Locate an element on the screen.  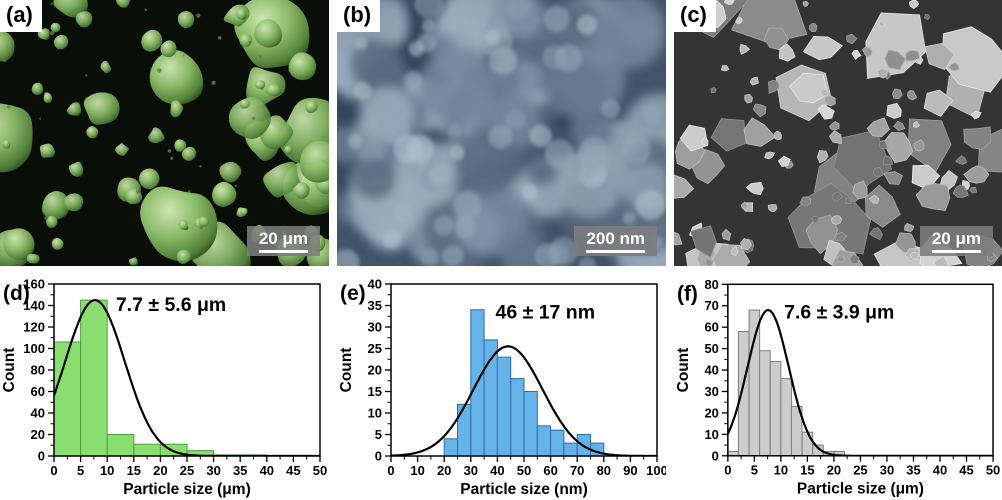
svg-text: 7.7 ± 5.6 μm is located at coordinates (171, 305).